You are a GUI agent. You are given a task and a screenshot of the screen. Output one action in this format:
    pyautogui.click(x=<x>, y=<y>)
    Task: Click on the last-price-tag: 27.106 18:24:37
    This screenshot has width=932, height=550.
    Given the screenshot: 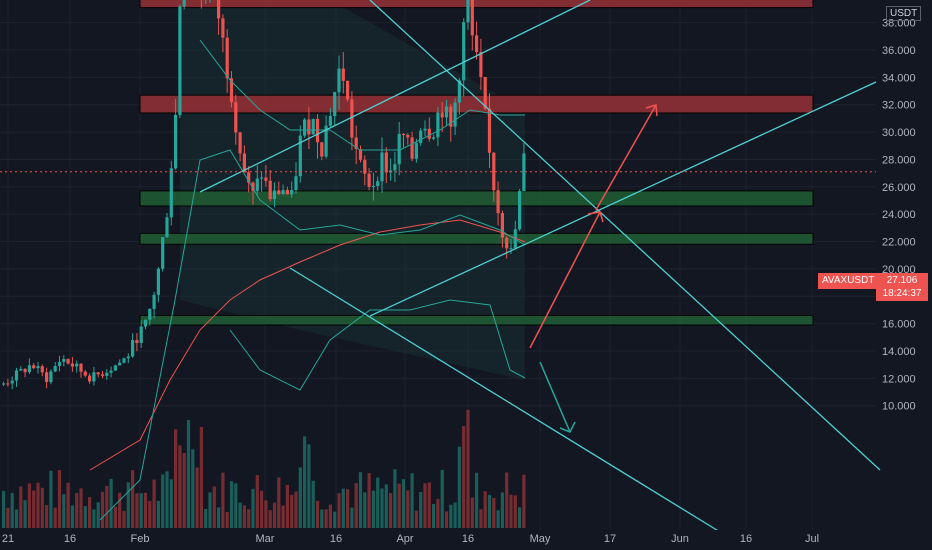 What is the action you would take?
    pyautogui.click(x=902, y=287)
    